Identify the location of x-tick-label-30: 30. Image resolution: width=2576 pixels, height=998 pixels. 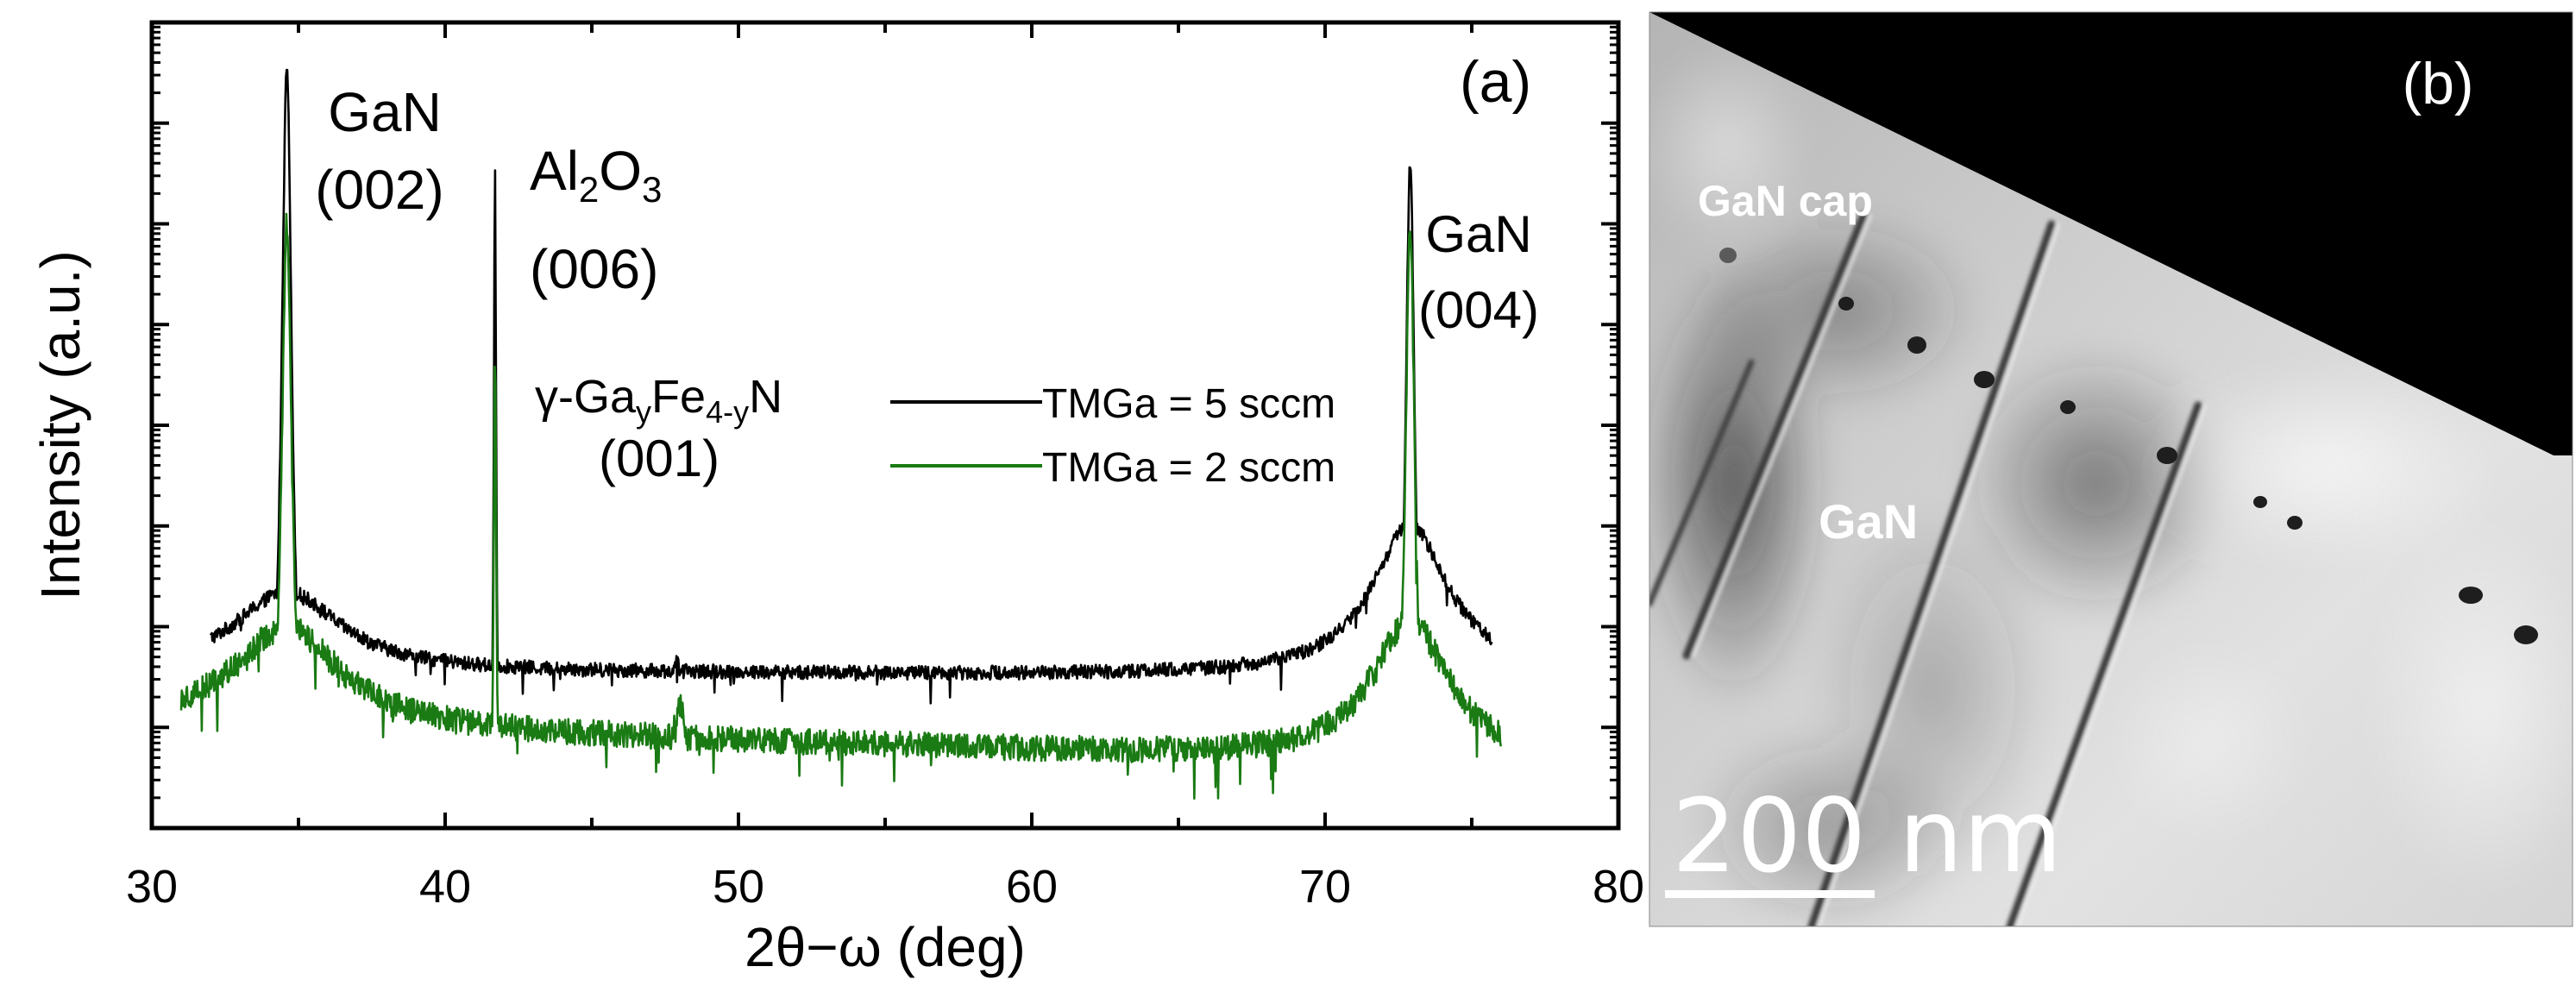
(152, 887).